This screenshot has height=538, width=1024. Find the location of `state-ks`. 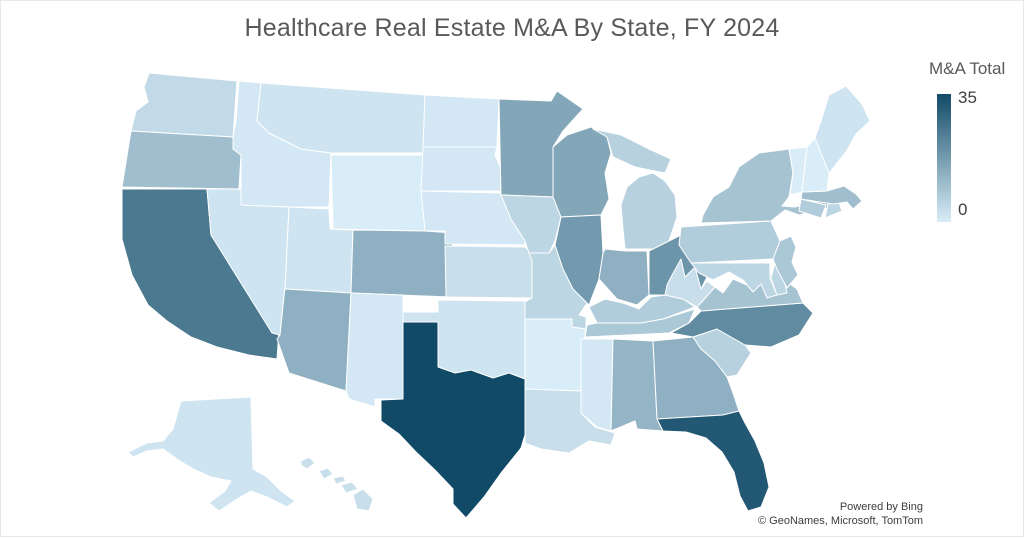

state-ks is located at coordinates (488, 272).